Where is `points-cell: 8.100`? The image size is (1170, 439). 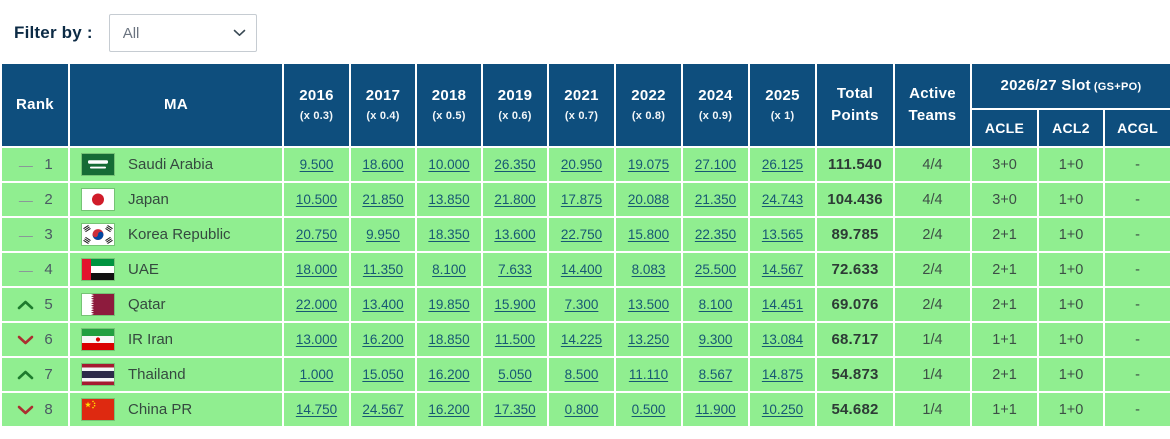
points-cell: 8.100 is located at coordinates (715, 304).